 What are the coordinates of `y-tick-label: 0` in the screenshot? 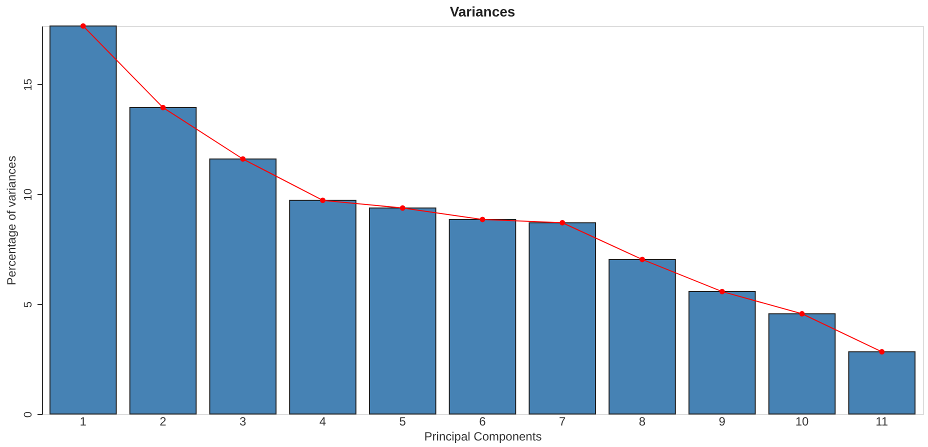 It's located at (28, 414).